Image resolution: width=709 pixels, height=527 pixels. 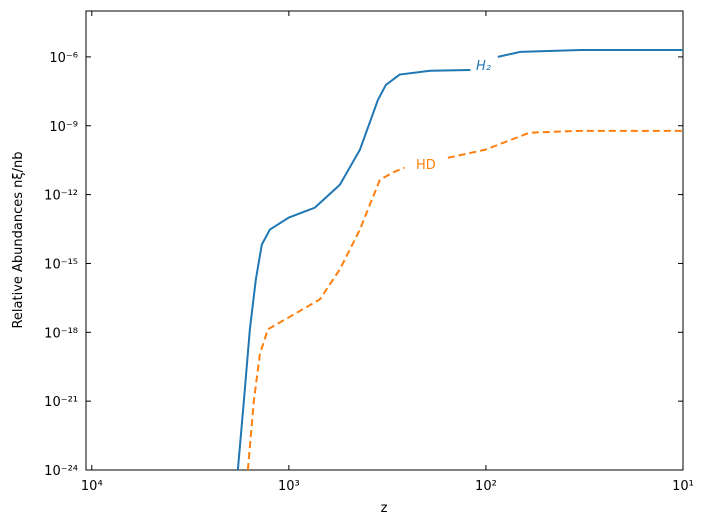 What do you see at coordinates (486, 486) in the screenshot?
I see `x-tick-label: 10²` at bounding box center [486, 486].